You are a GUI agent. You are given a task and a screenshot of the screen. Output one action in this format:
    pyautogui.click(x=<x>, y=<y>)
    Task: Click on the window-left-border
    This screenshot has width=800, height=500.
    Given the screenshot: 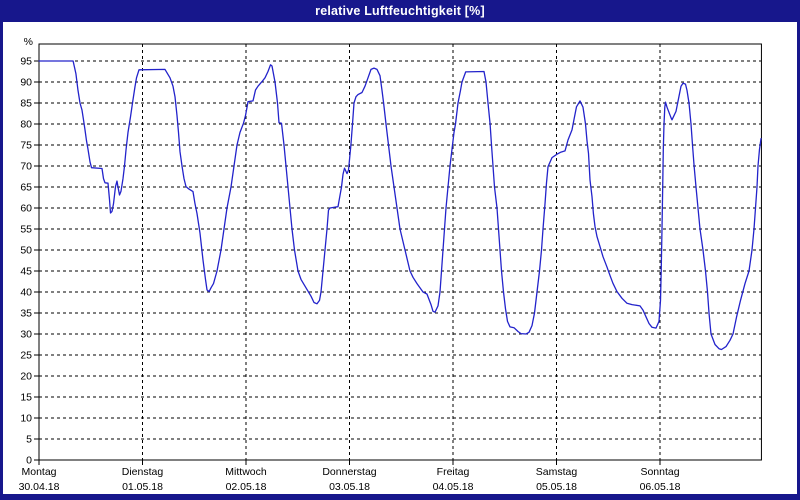 What is the action you would take?
    pyautogui.click(x=1, y=258)
    